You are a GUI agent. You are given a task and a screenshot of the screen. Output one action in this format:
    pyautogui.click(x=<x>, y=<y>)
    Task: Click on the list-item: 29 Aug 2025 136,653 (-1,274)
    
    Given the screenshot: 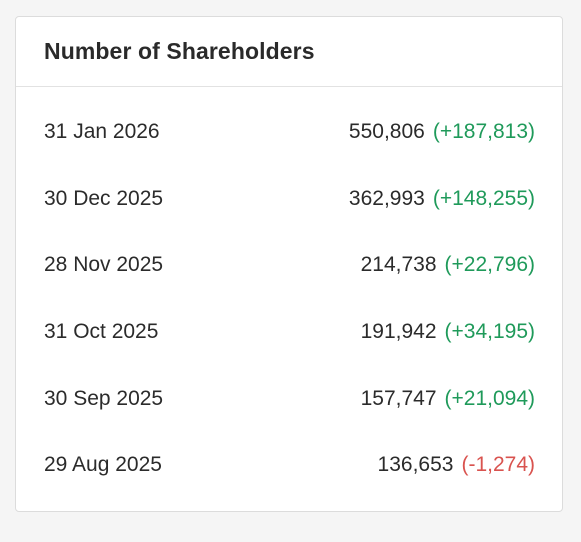 What is the action you would take?
    pyautogui.click(x=289, y=465)
    